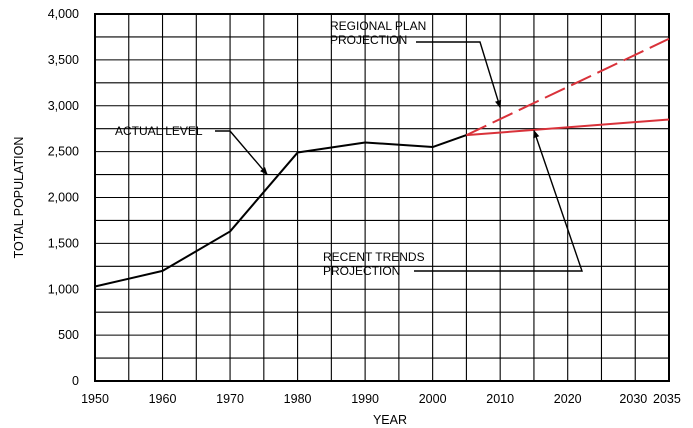 The height and width of the screenshot is (428, 693). What do you see at coordinates (378, 26) in the screenshot?
I see `annotation-regional-plan-text: REGIONAL PLAN` at bounding box center [378, 26].